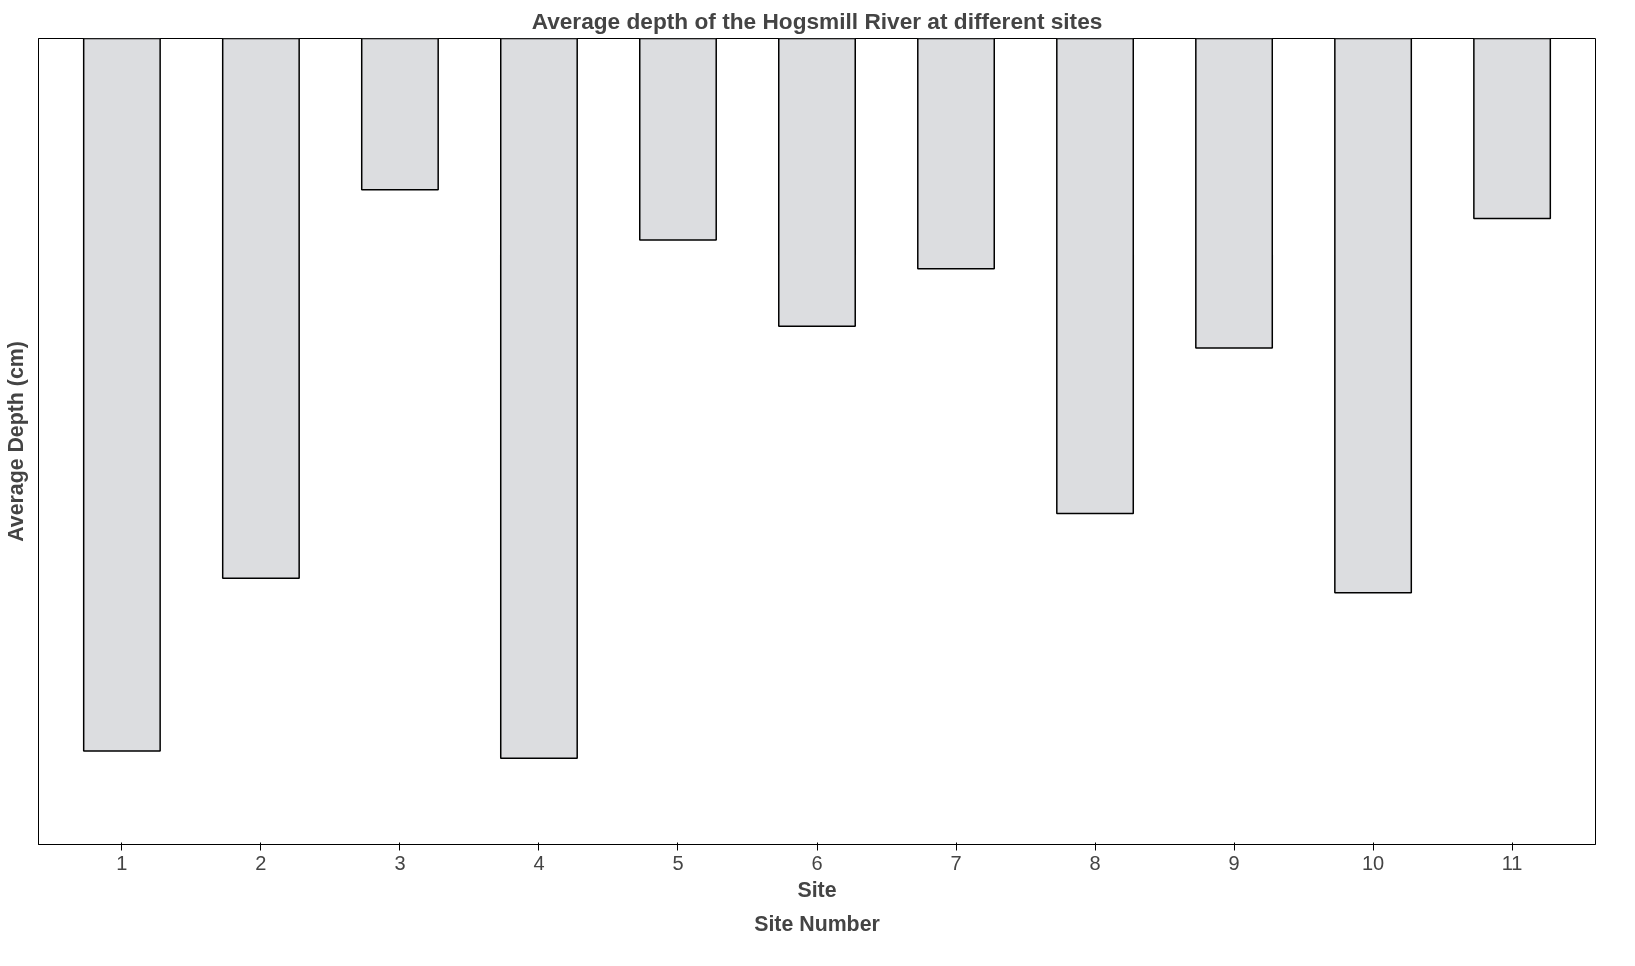 This screenshot has width=1635, height=966. Describe the element at coordinates (1373, 862) in the screenshot. I see `x-tick-label: 10` at that location.